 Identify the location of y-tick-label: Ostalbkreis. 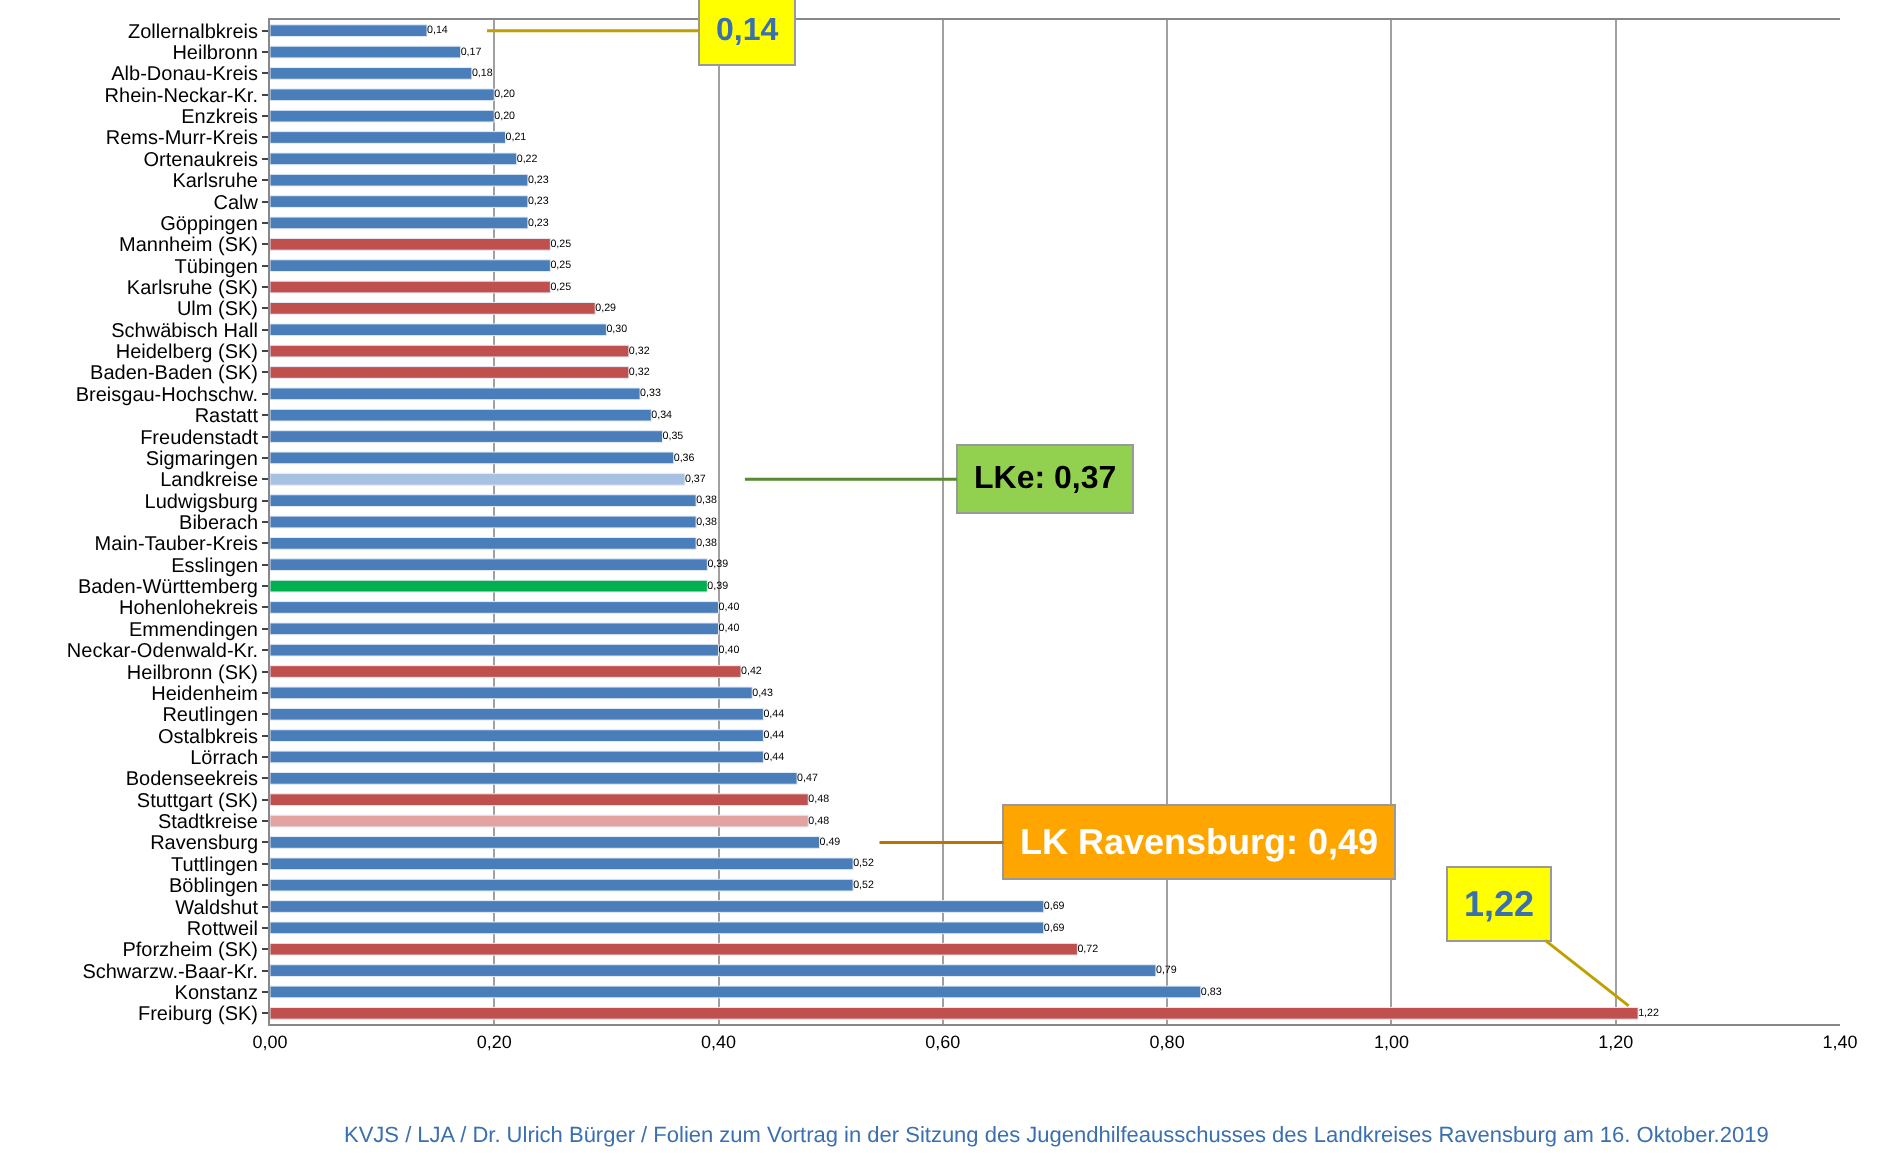
(207, 737).